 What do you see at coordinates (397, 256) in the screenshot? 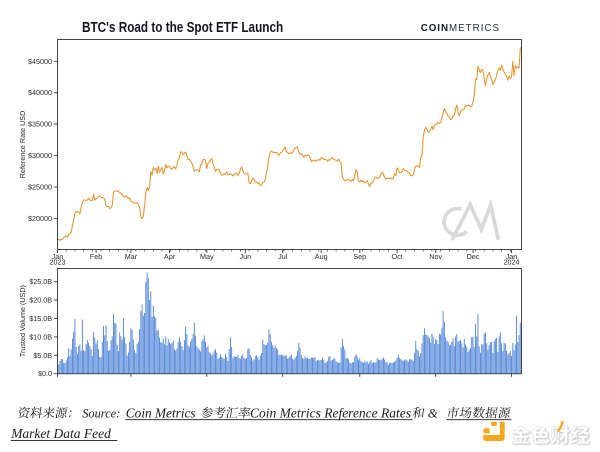
I see `svg-text: Oct` at bounding box center [397, 256].